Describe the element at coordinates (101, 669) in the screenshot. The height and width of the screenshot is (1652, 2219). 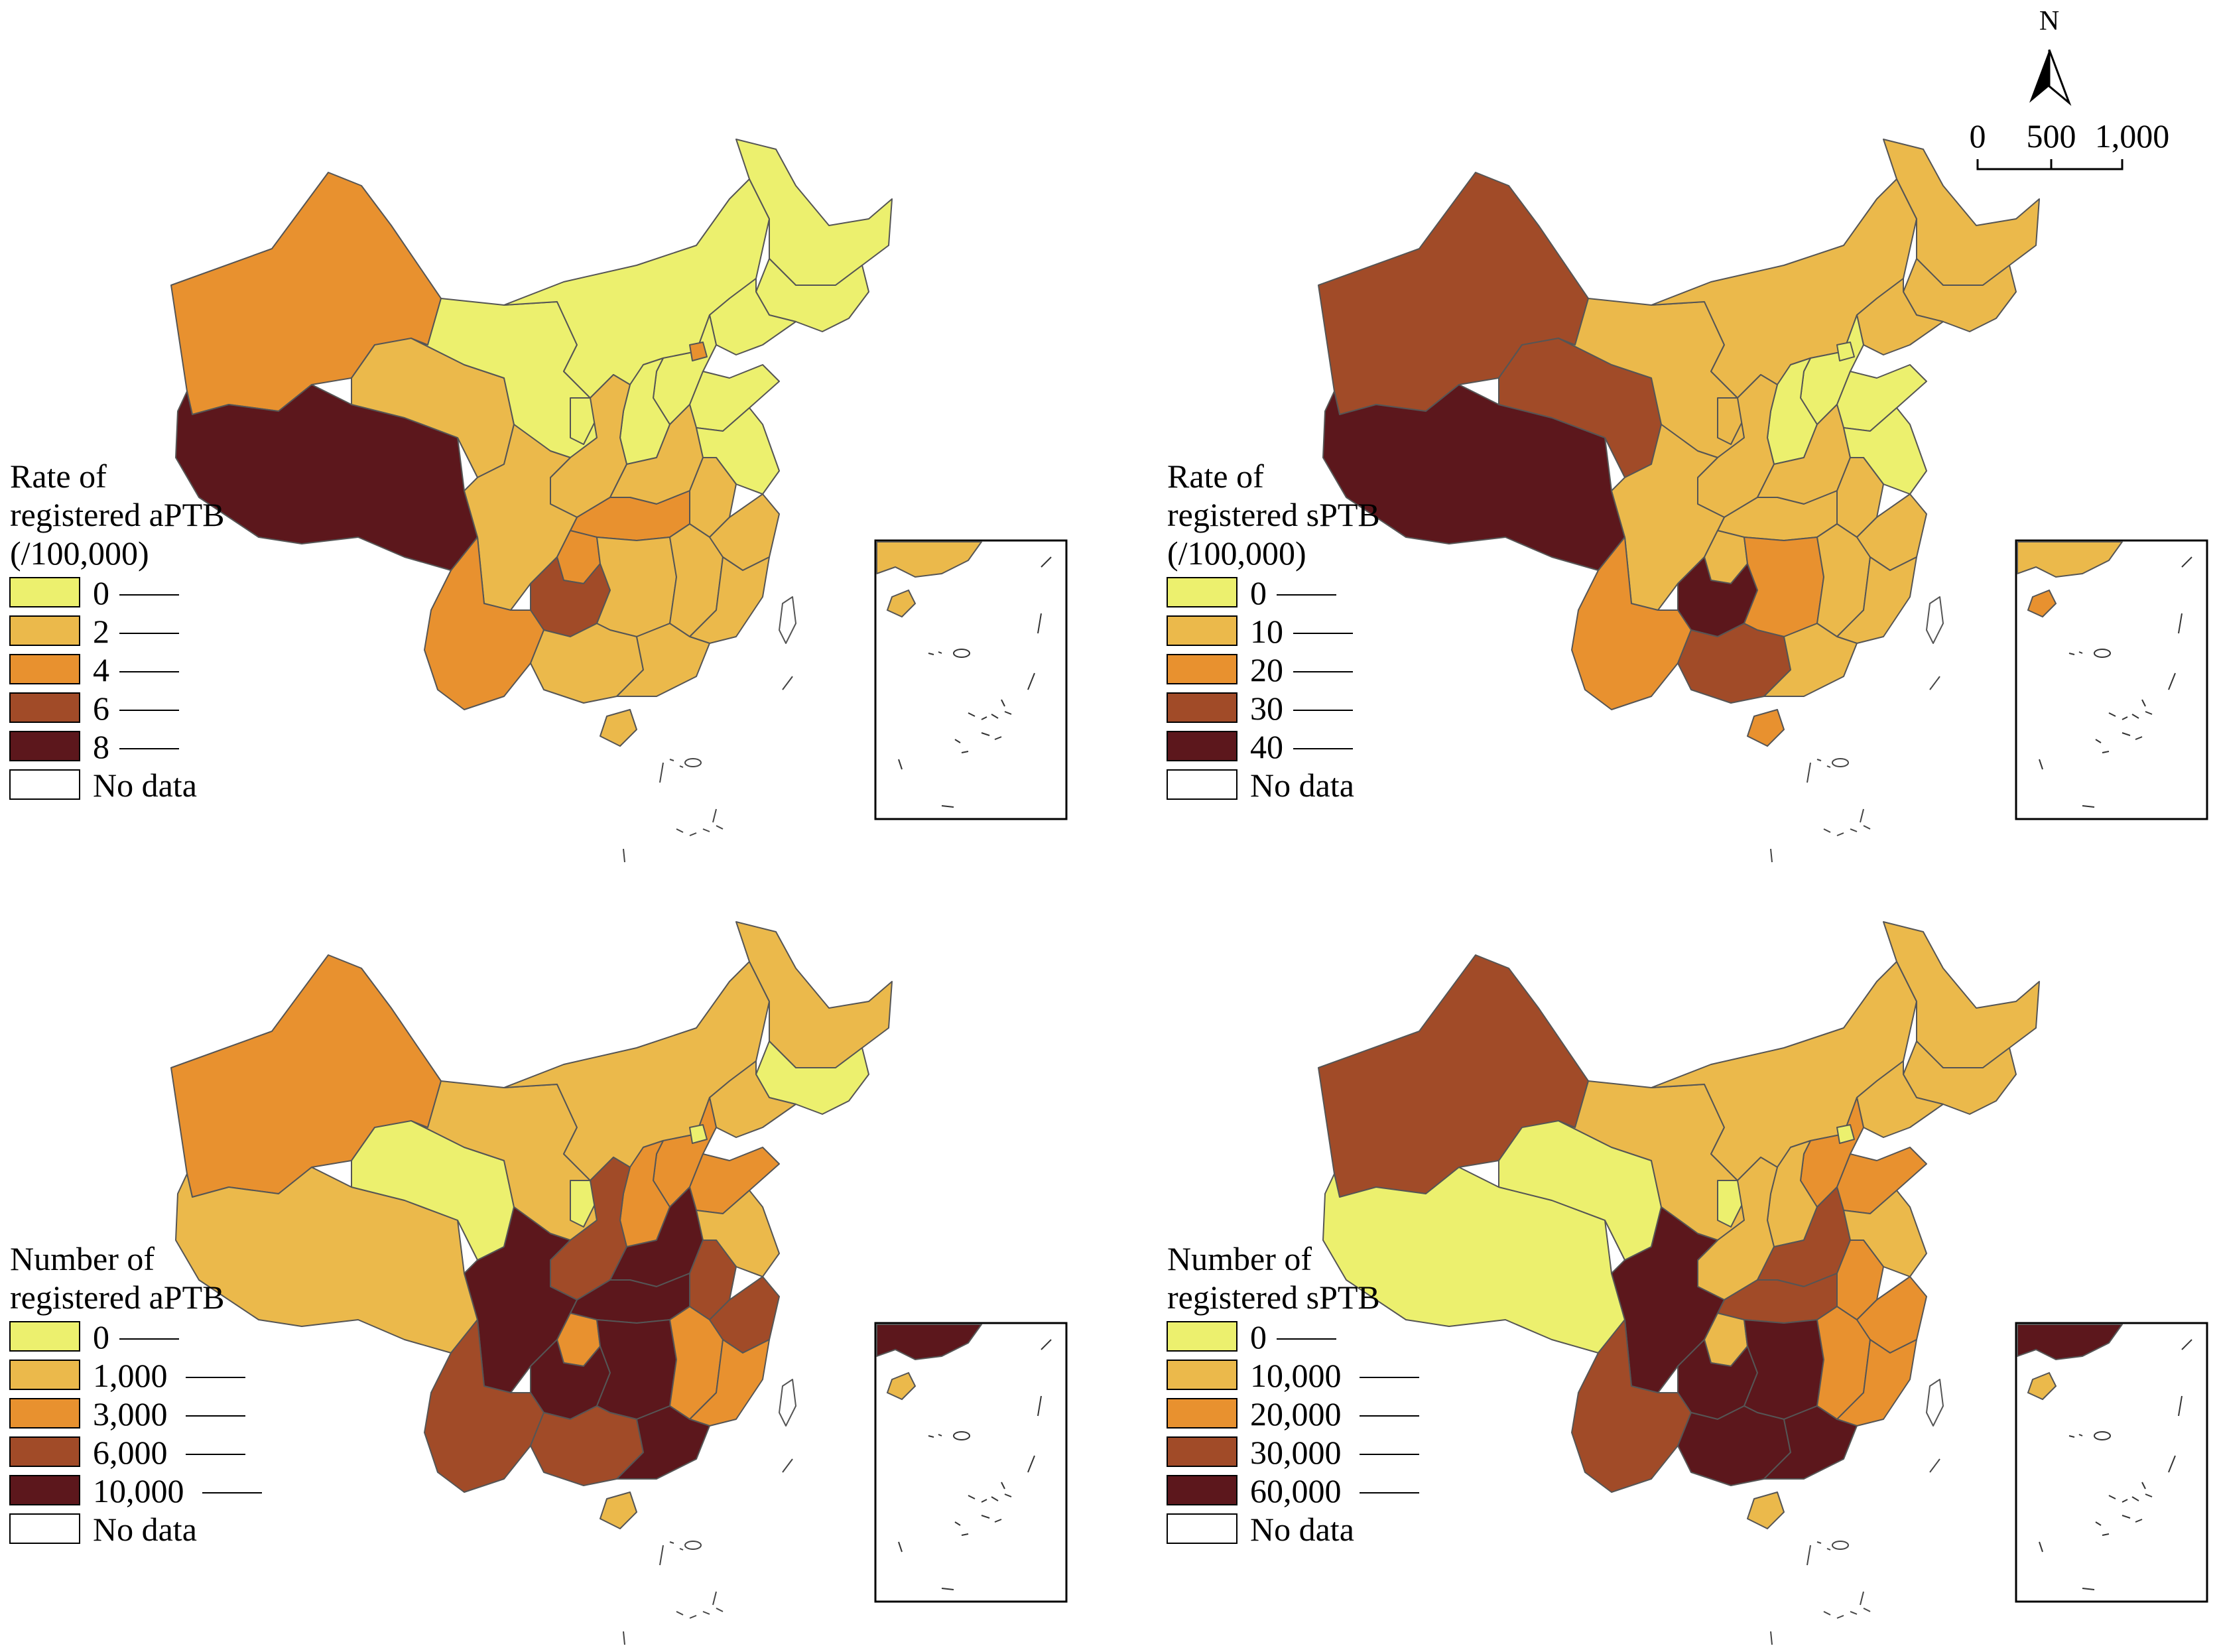
I see `legend-item-label: 4` at that location.